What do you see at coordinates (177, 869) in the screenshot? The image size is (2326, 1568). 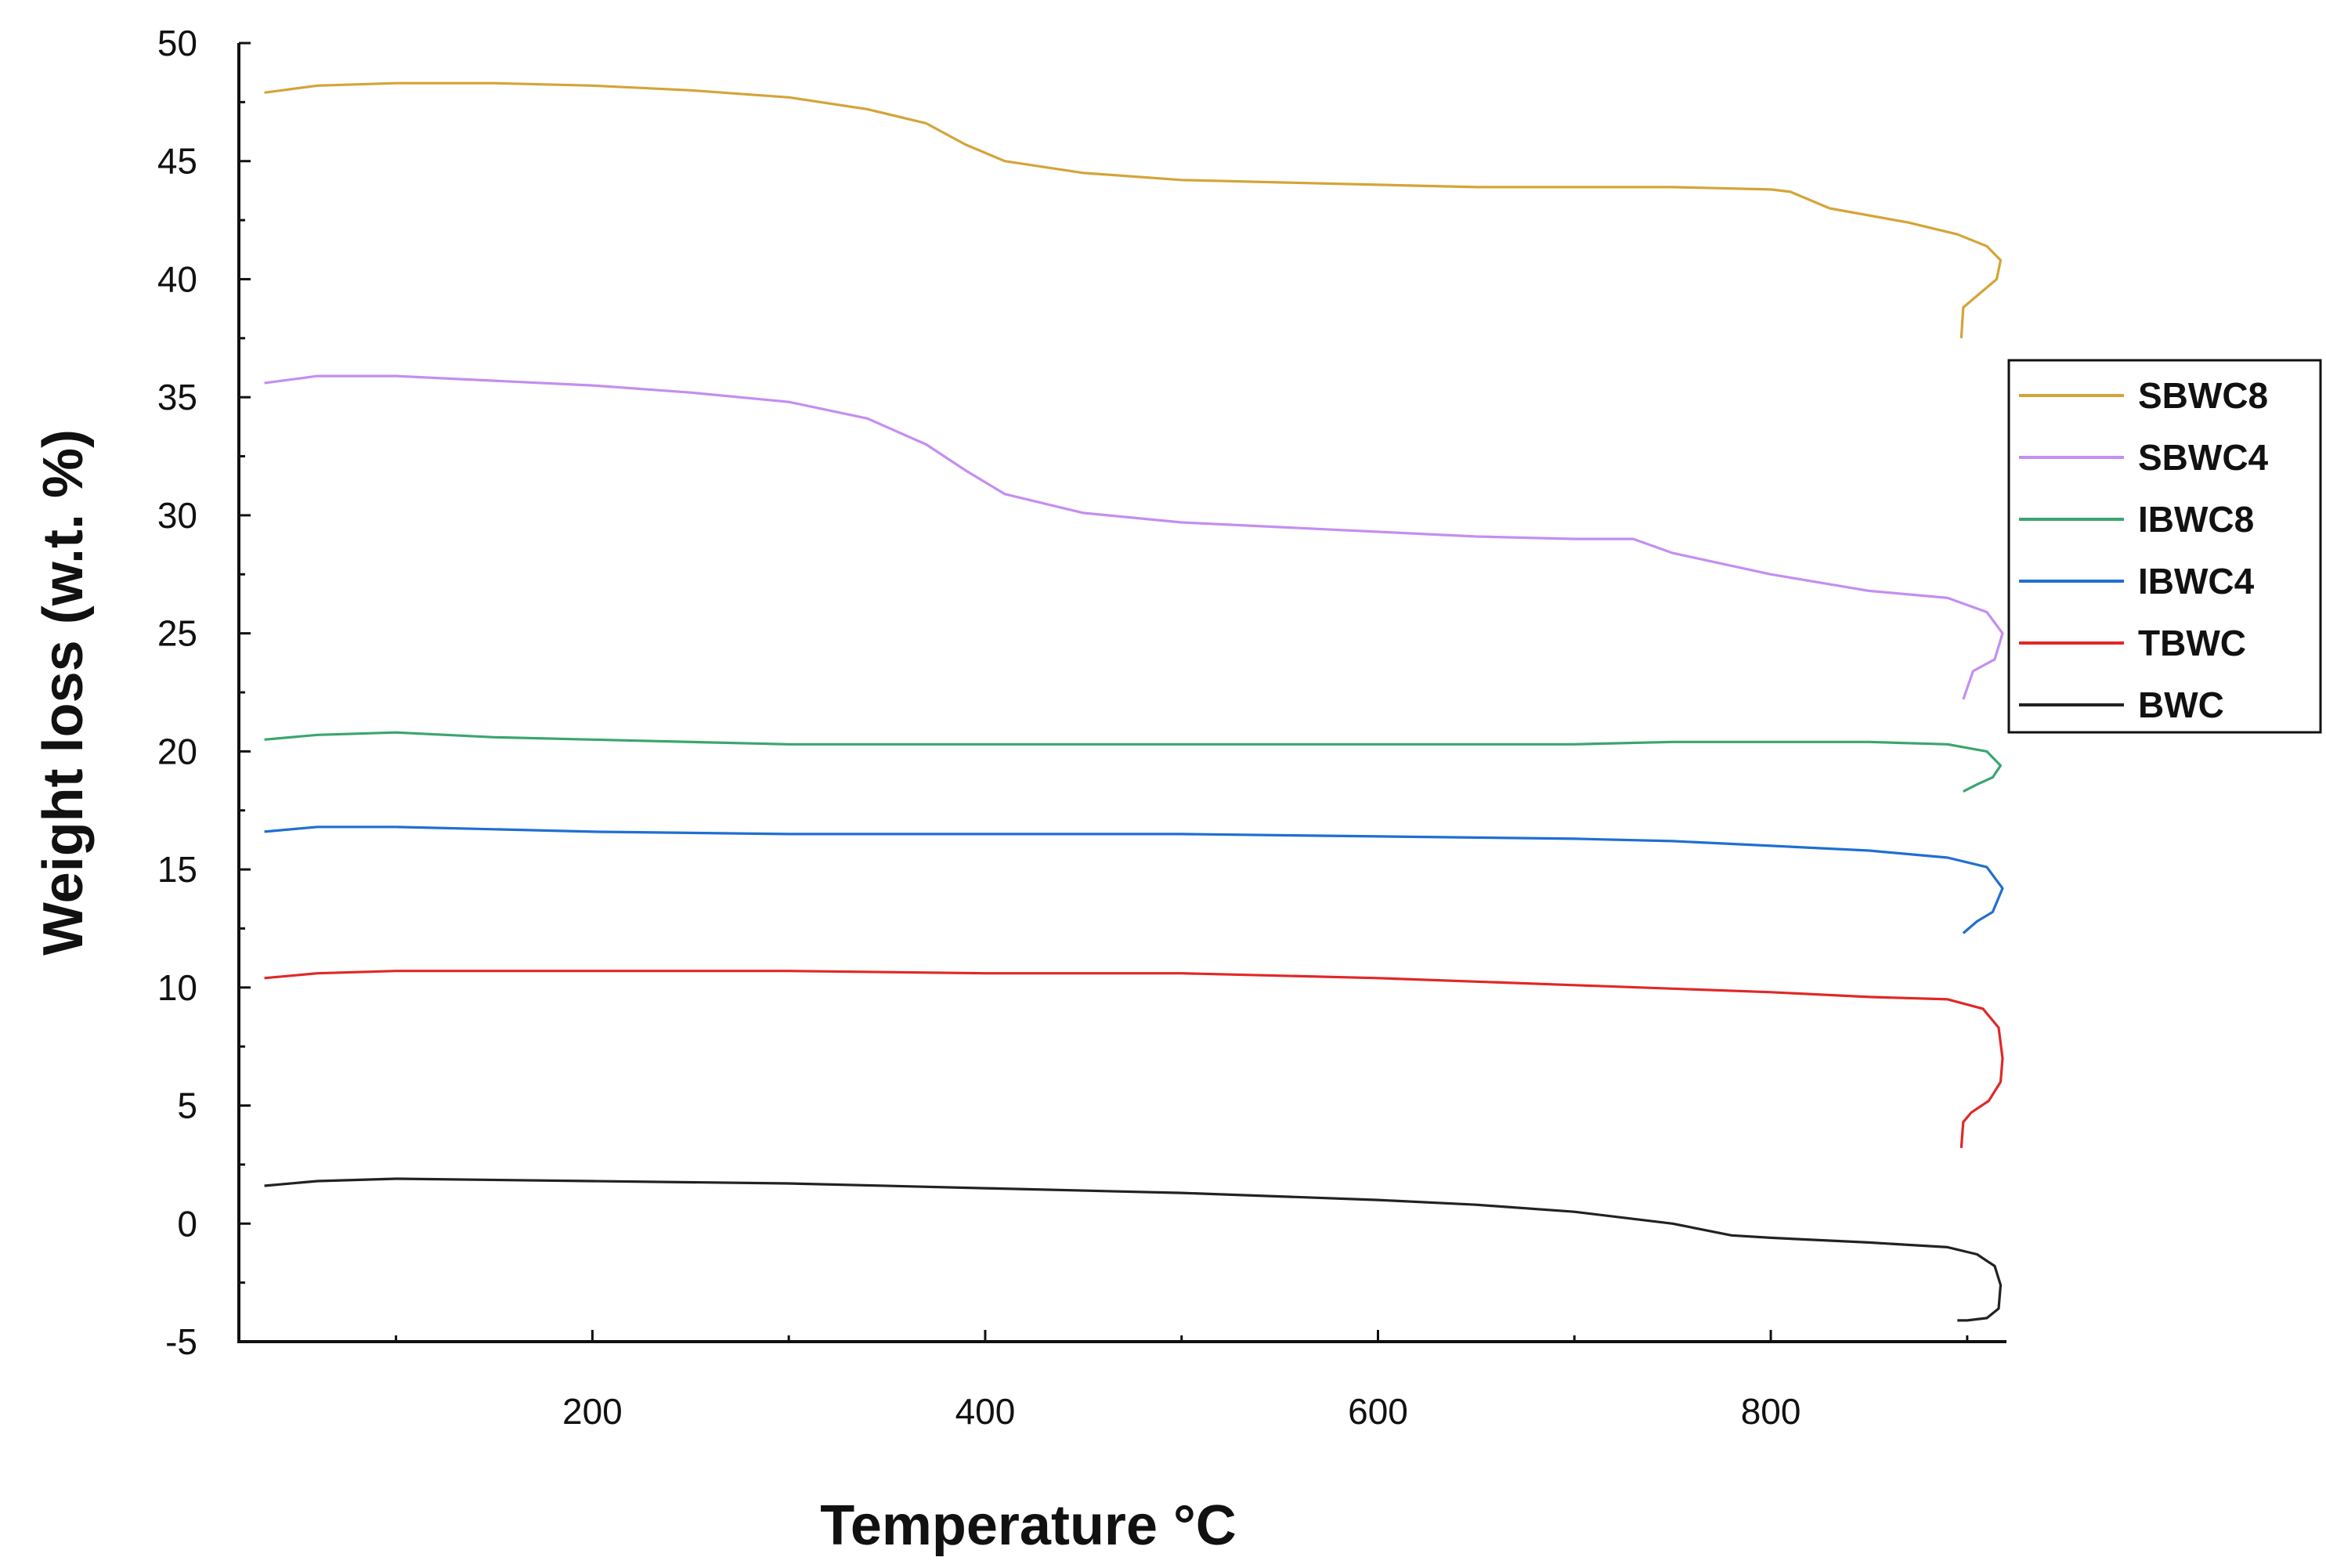 I see `y-tick-label: 15` at bounding box center [177, 869].